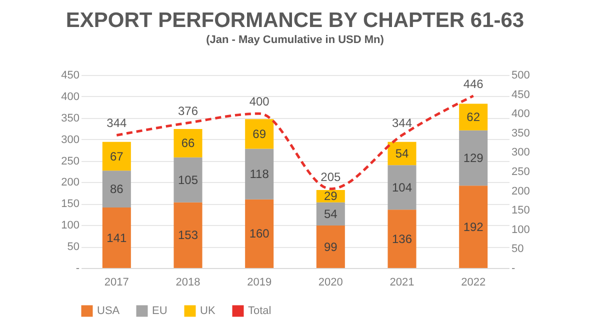 The image size is (600, 335). Describe the element at coordinates (78, 268) in the screenshot. I see `y-tick-label: -` at that location.